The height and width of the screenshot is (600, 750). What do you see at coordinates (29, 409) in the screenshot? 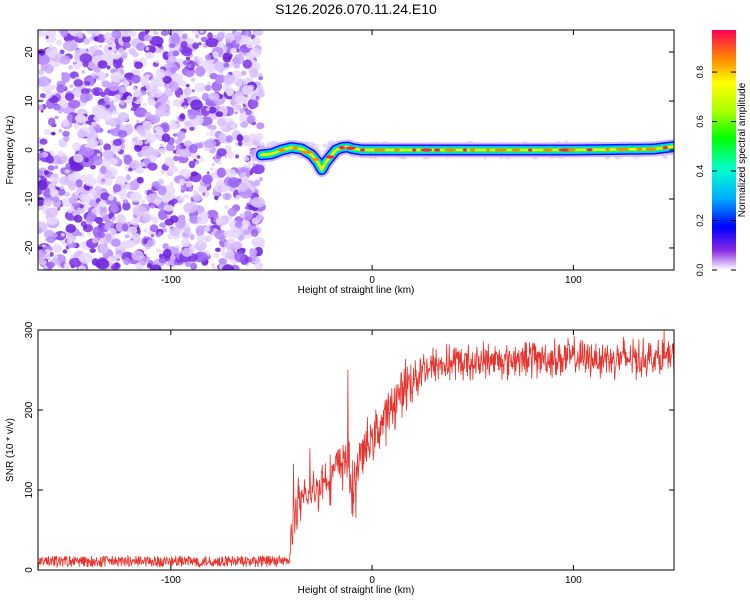
I see `y-tick-label: 200` at bounding box center [29, 409].